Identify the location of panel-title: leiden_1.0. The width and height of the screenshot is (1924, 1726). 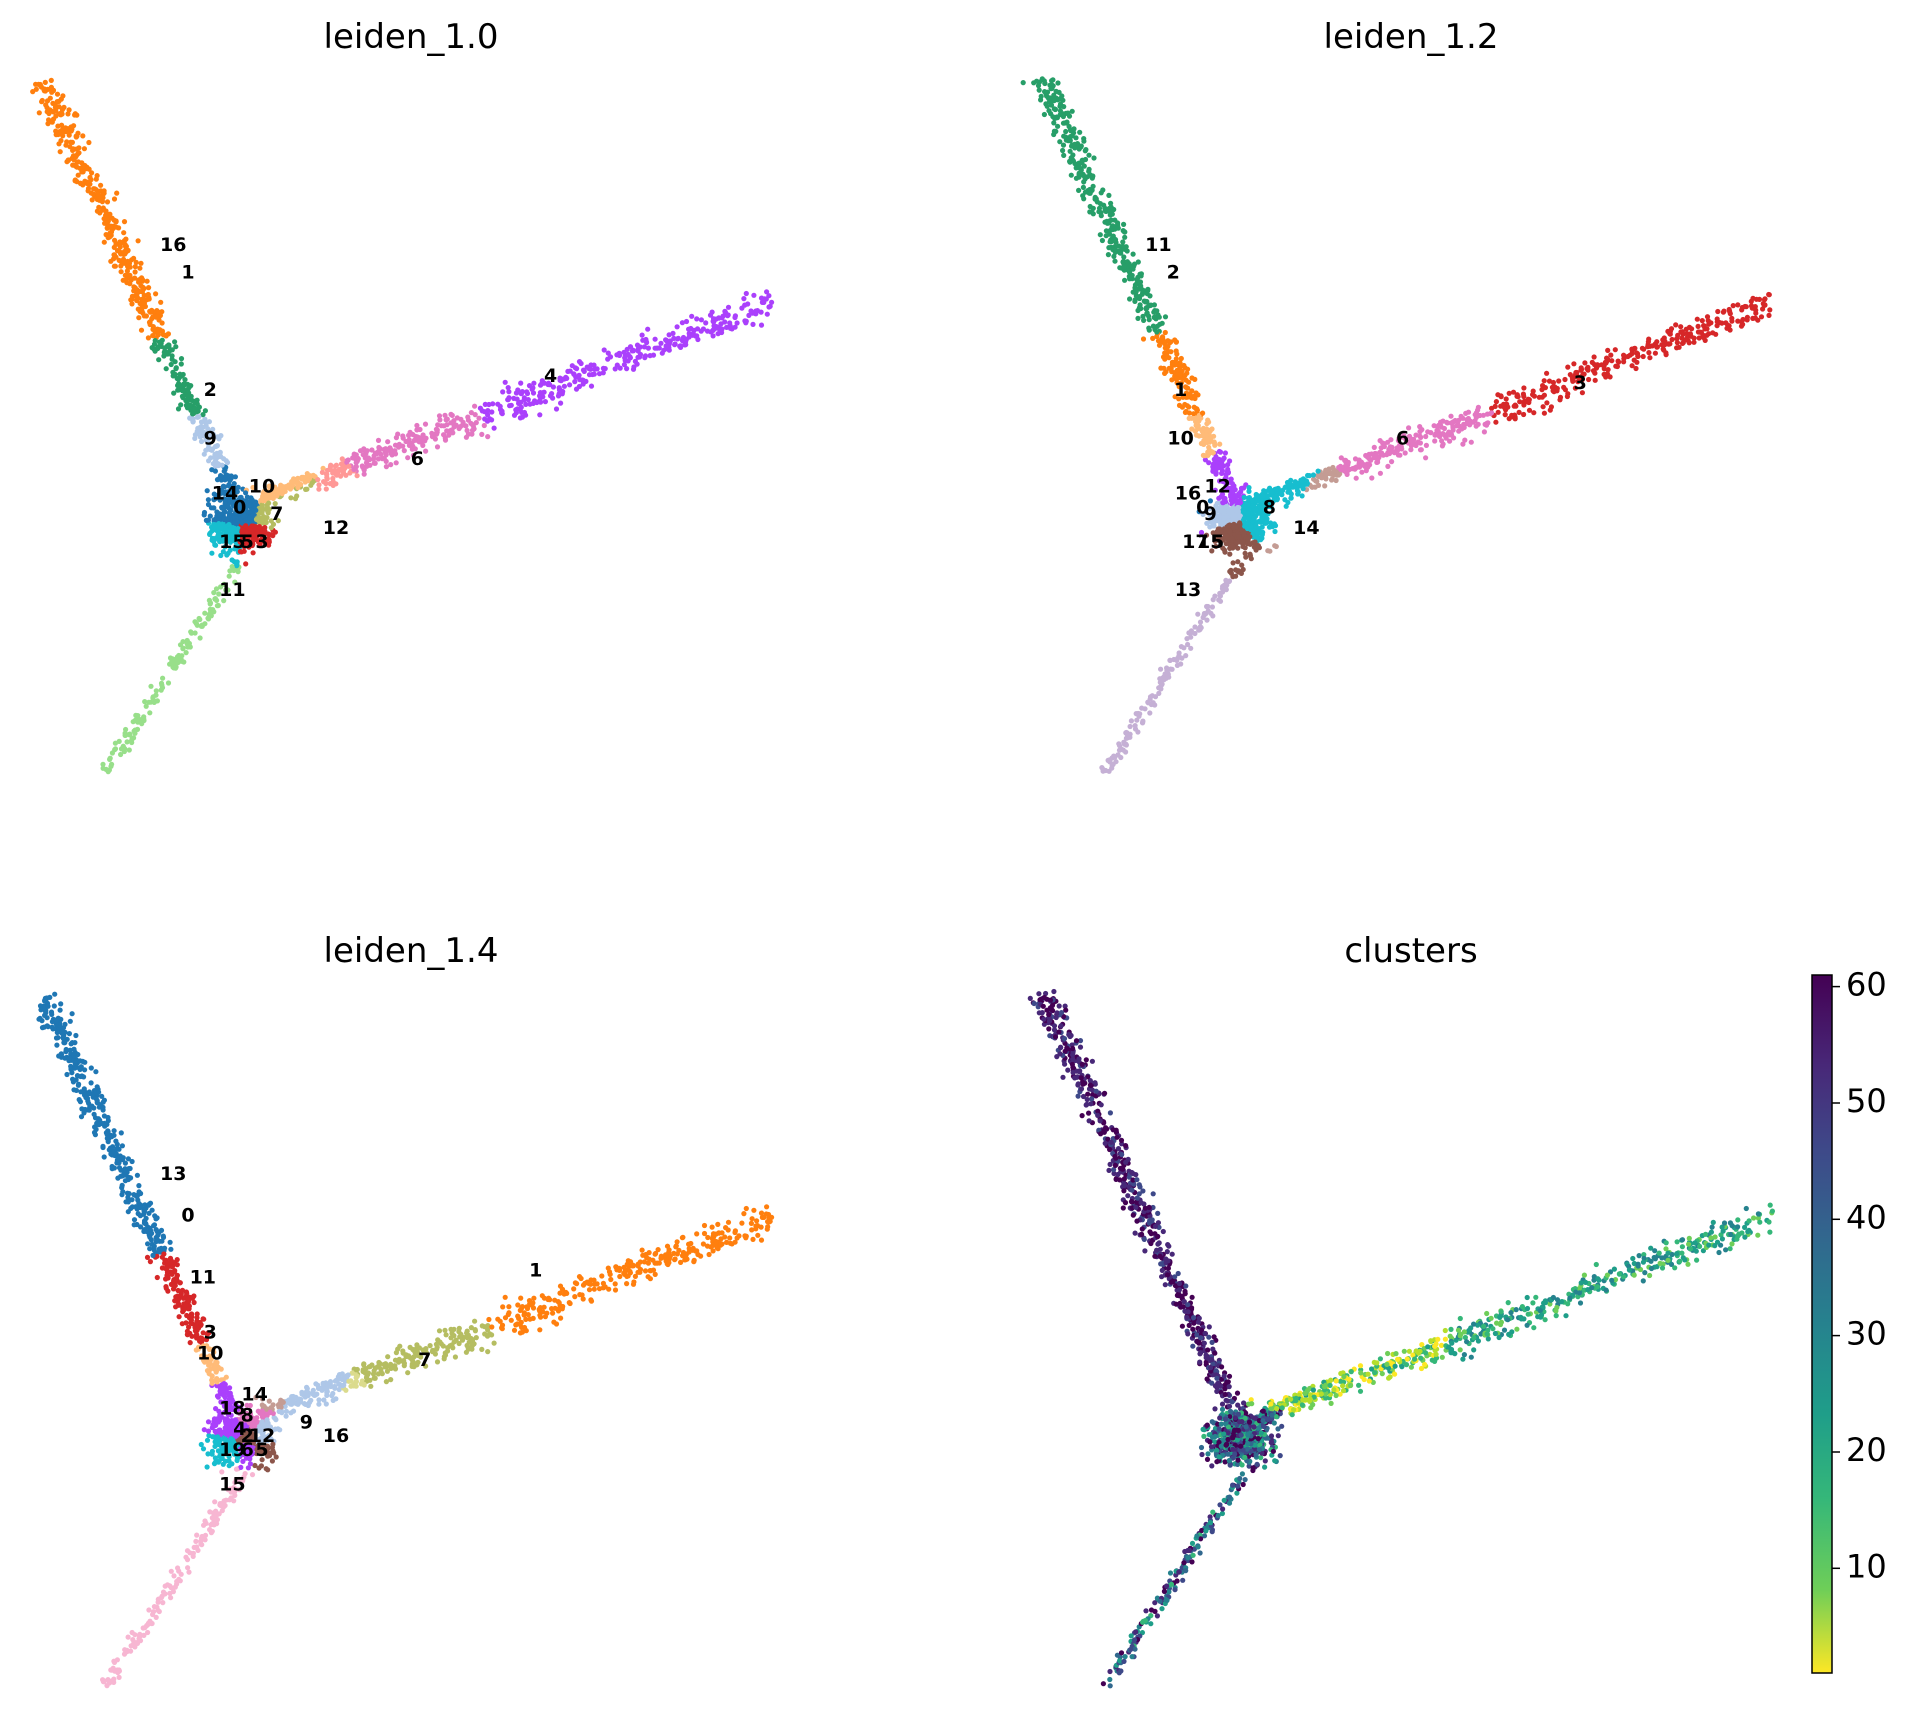
(411, 37).